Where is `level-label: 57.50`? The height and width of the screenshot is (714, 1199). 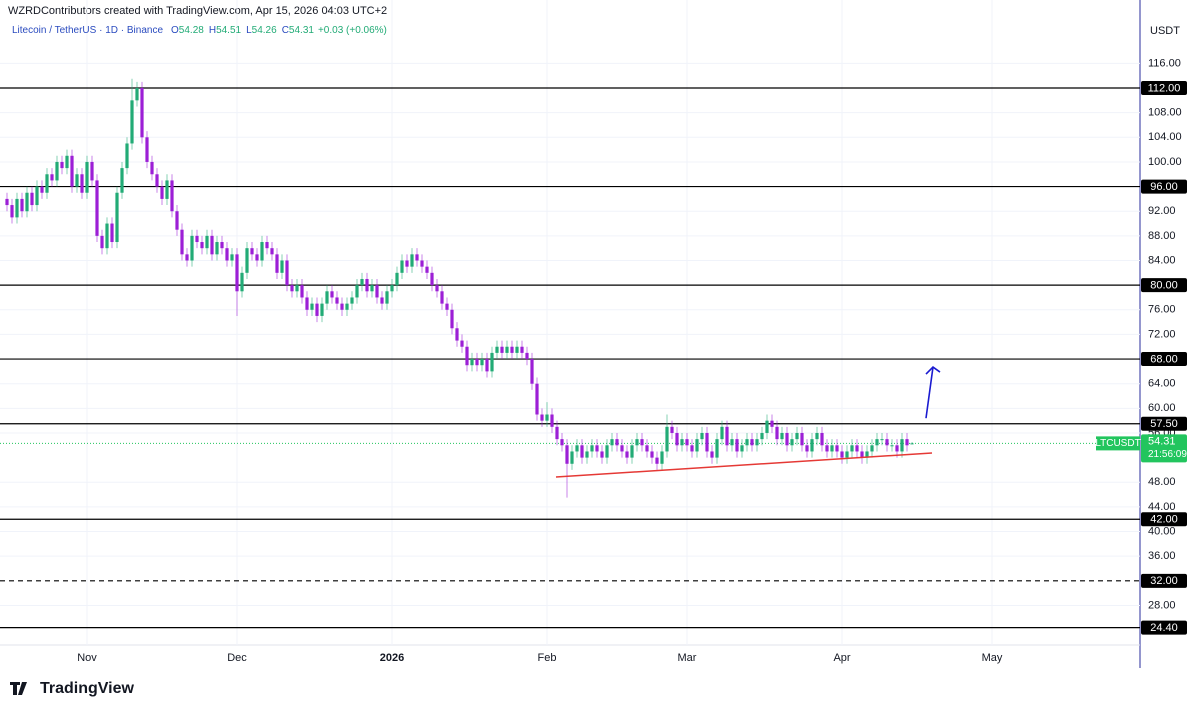 level-label: 57.50 is located at coordinates (1164, 424).